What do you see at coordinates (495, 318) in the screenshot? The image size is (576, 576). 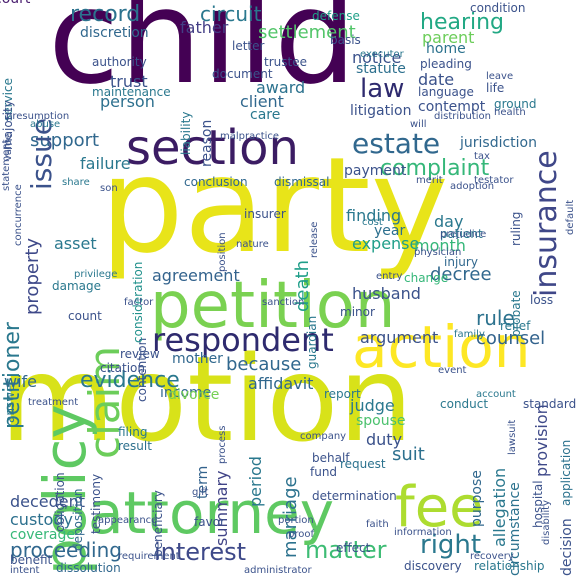 I see `word-rule: rule` at bounding box center [495, 318].